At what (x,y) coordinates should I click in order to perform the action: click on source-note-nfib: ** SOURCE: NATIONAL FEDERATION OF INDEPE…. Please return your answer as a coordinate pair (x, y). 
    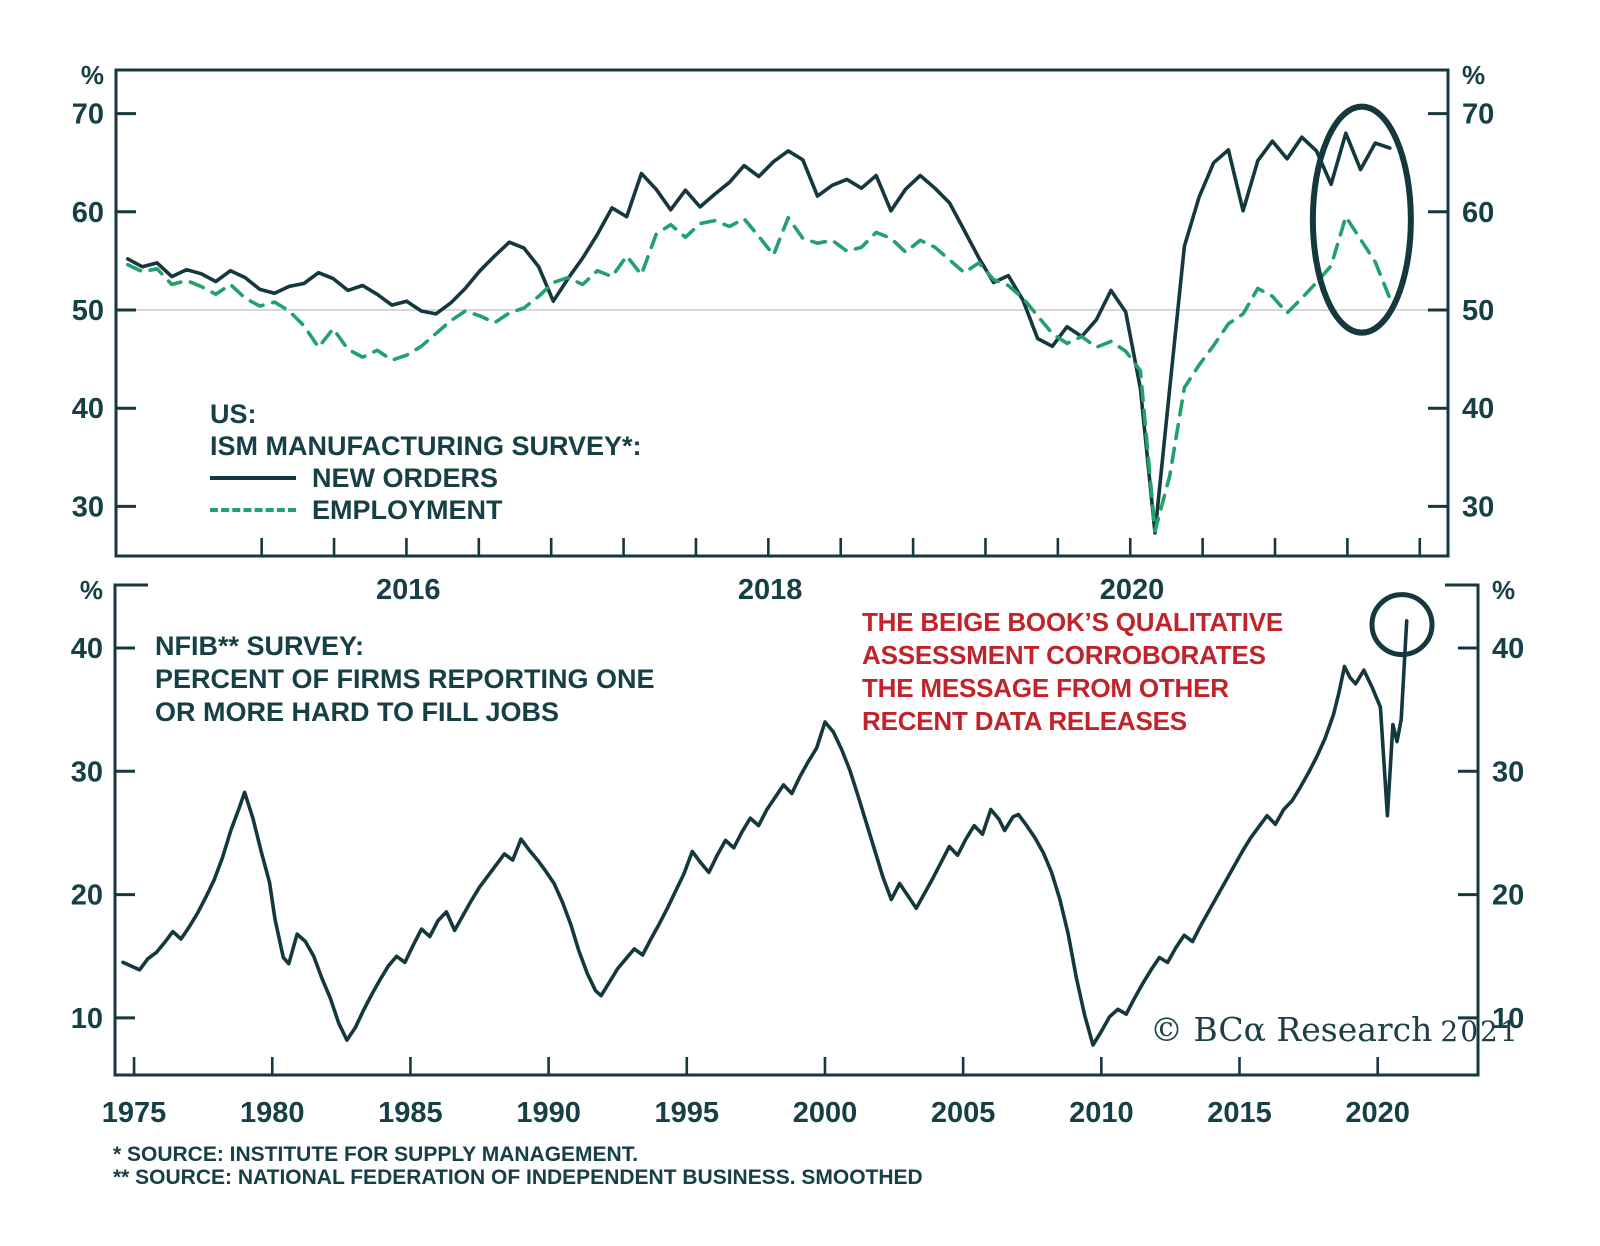
    Looking at the image, I should click on (518, 1177).